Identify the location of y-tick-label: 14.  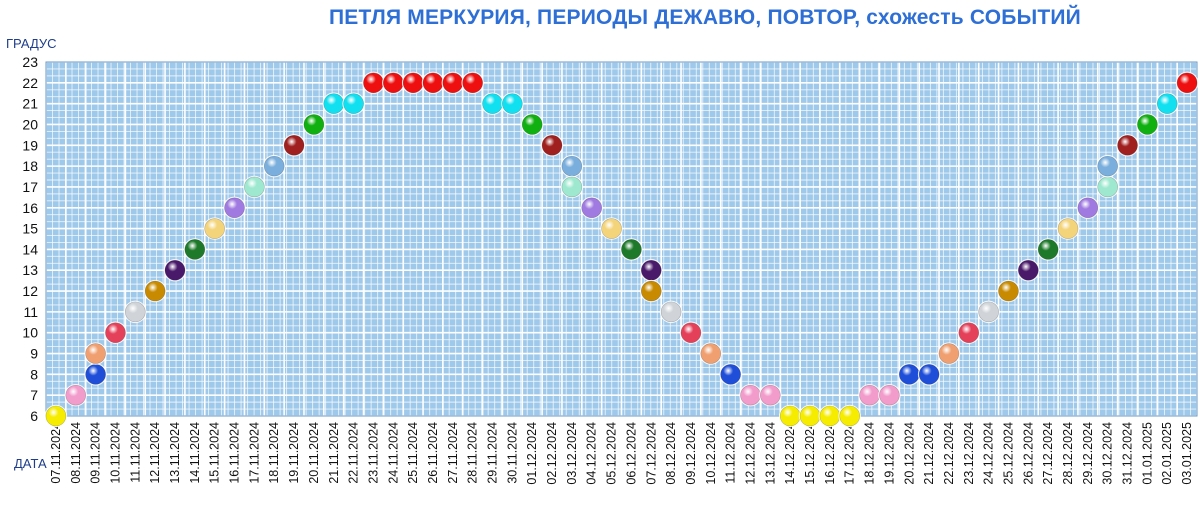
(30, 249).